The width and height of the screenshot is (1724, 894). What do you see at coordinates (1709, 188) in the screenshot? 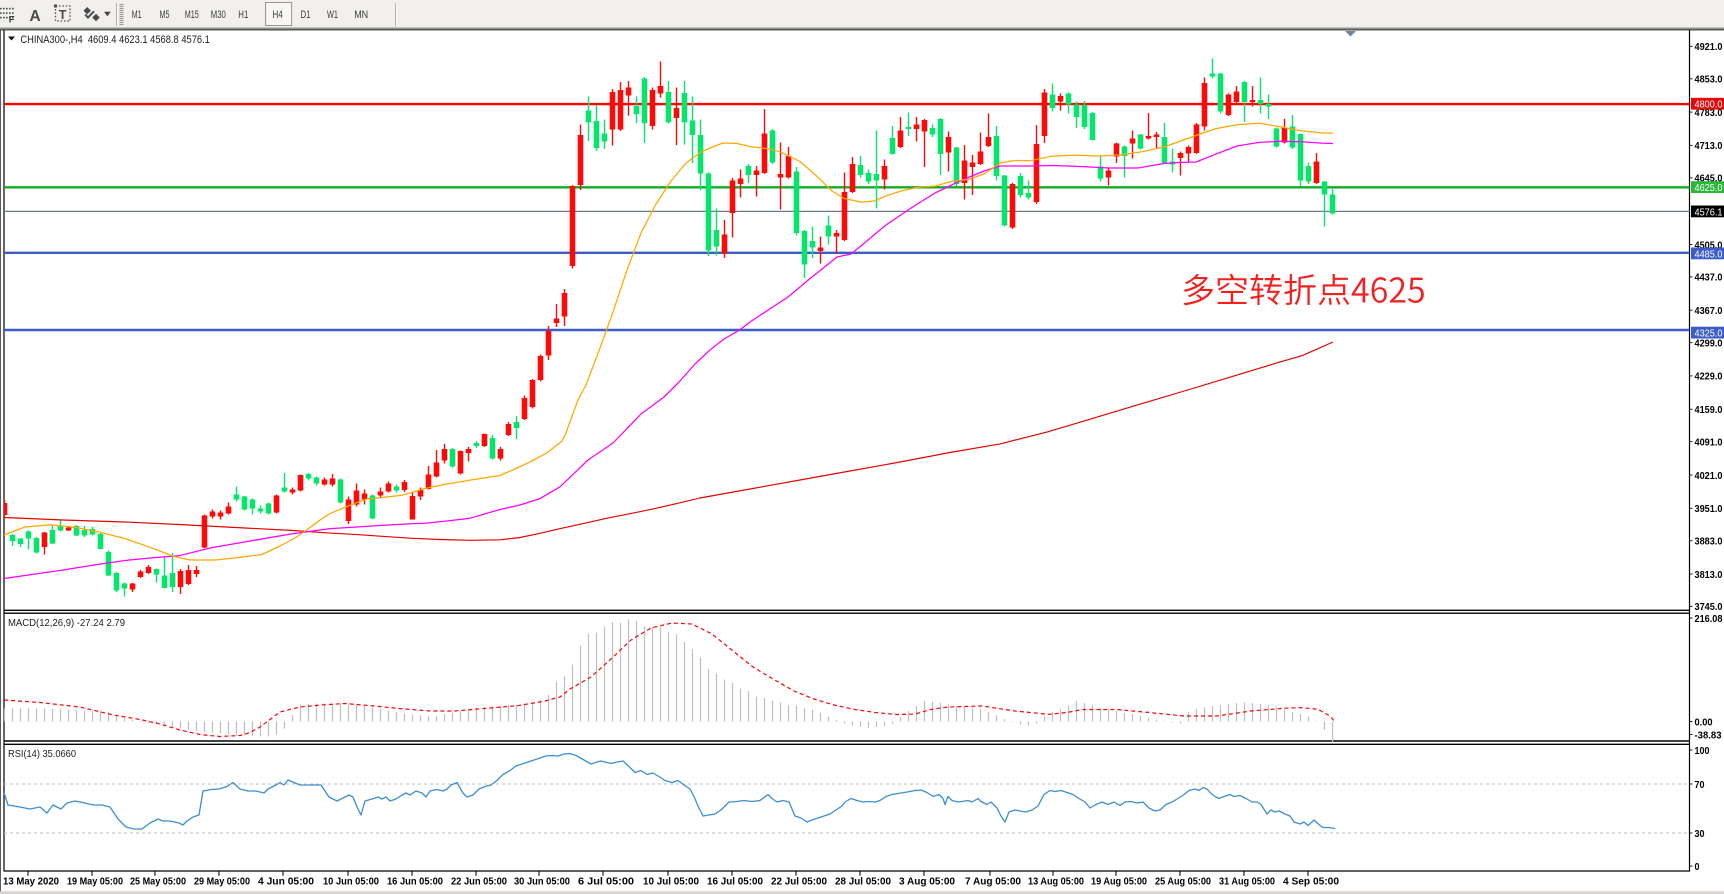
I see `svg-text: 4625.0` at bounding box center [1709, 188].